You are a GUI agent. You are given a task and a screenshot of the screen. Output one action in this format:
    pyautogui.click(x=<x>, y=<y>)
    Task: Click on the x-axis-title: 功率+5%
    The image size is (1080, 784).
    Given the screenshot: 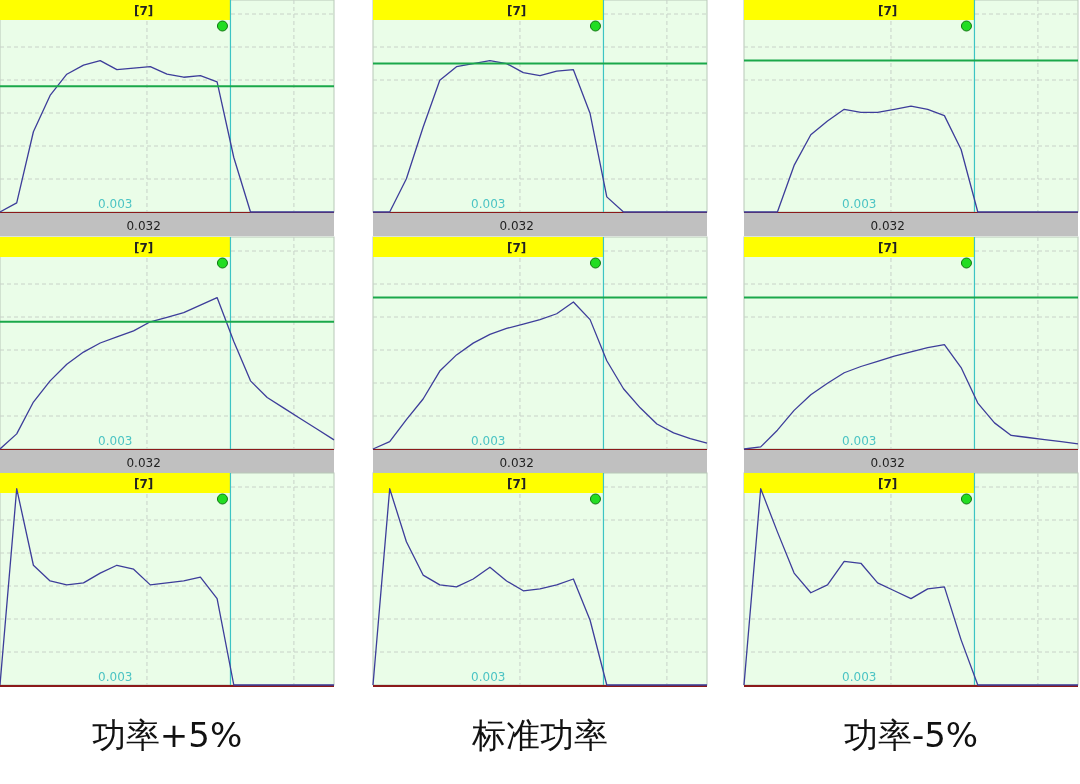 What is the action you would take?
    pyautogui.click(x=167, y=735)
    